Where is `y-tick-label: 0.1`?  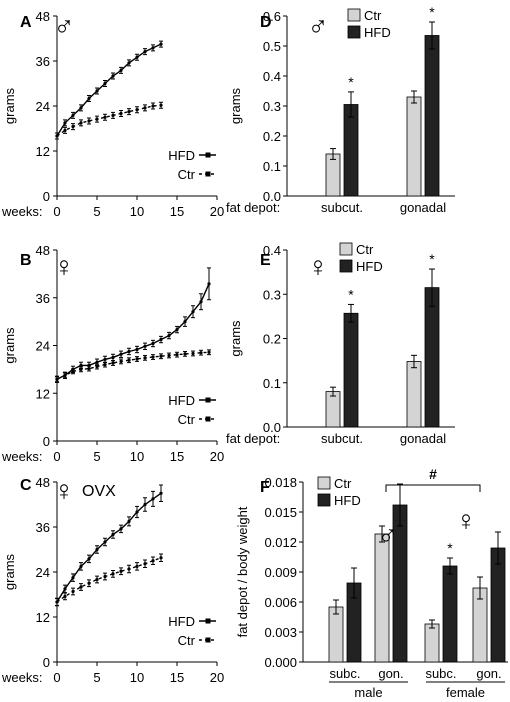 y-tick-label: 0.1 is located at coordinates (272, 166).